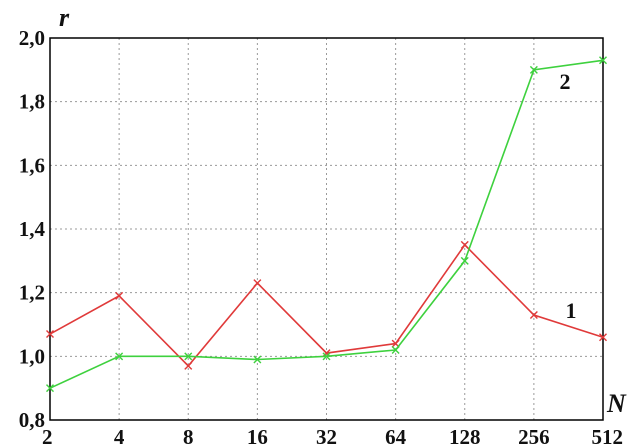 Image resolution: width=632 pixels, height=447 pixels. Describe the element at coordinates (32, 38) in the screenshot. I see `y-tick-label: 2,0` at that location.